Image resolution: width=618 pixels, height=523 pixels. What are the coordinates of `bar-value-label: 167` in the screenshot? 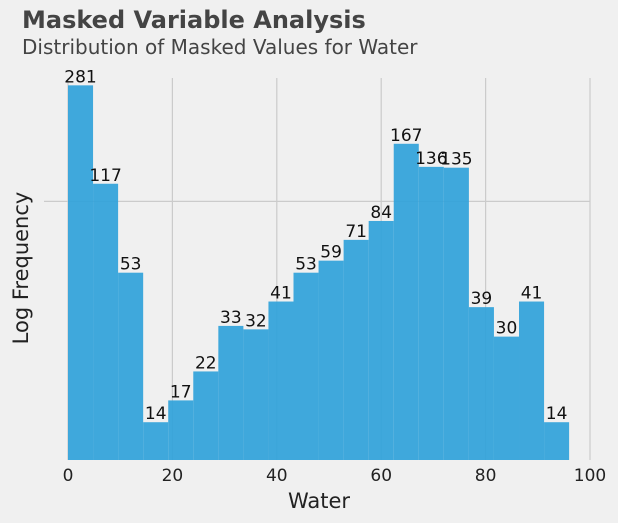 It's located at (406, 136).